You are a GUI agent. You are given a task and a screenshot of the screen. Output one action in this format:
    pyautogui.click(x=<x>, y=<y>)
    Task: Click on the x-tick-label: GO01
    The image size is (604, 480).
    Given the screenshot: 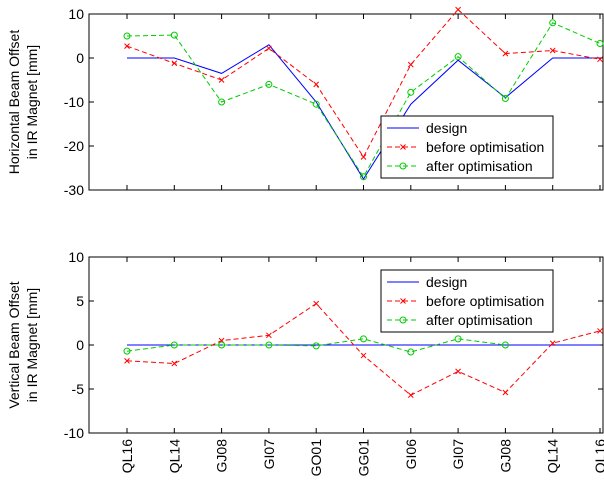 What is the action you would take?
    pyautogui.click(x=316, y=458)
    